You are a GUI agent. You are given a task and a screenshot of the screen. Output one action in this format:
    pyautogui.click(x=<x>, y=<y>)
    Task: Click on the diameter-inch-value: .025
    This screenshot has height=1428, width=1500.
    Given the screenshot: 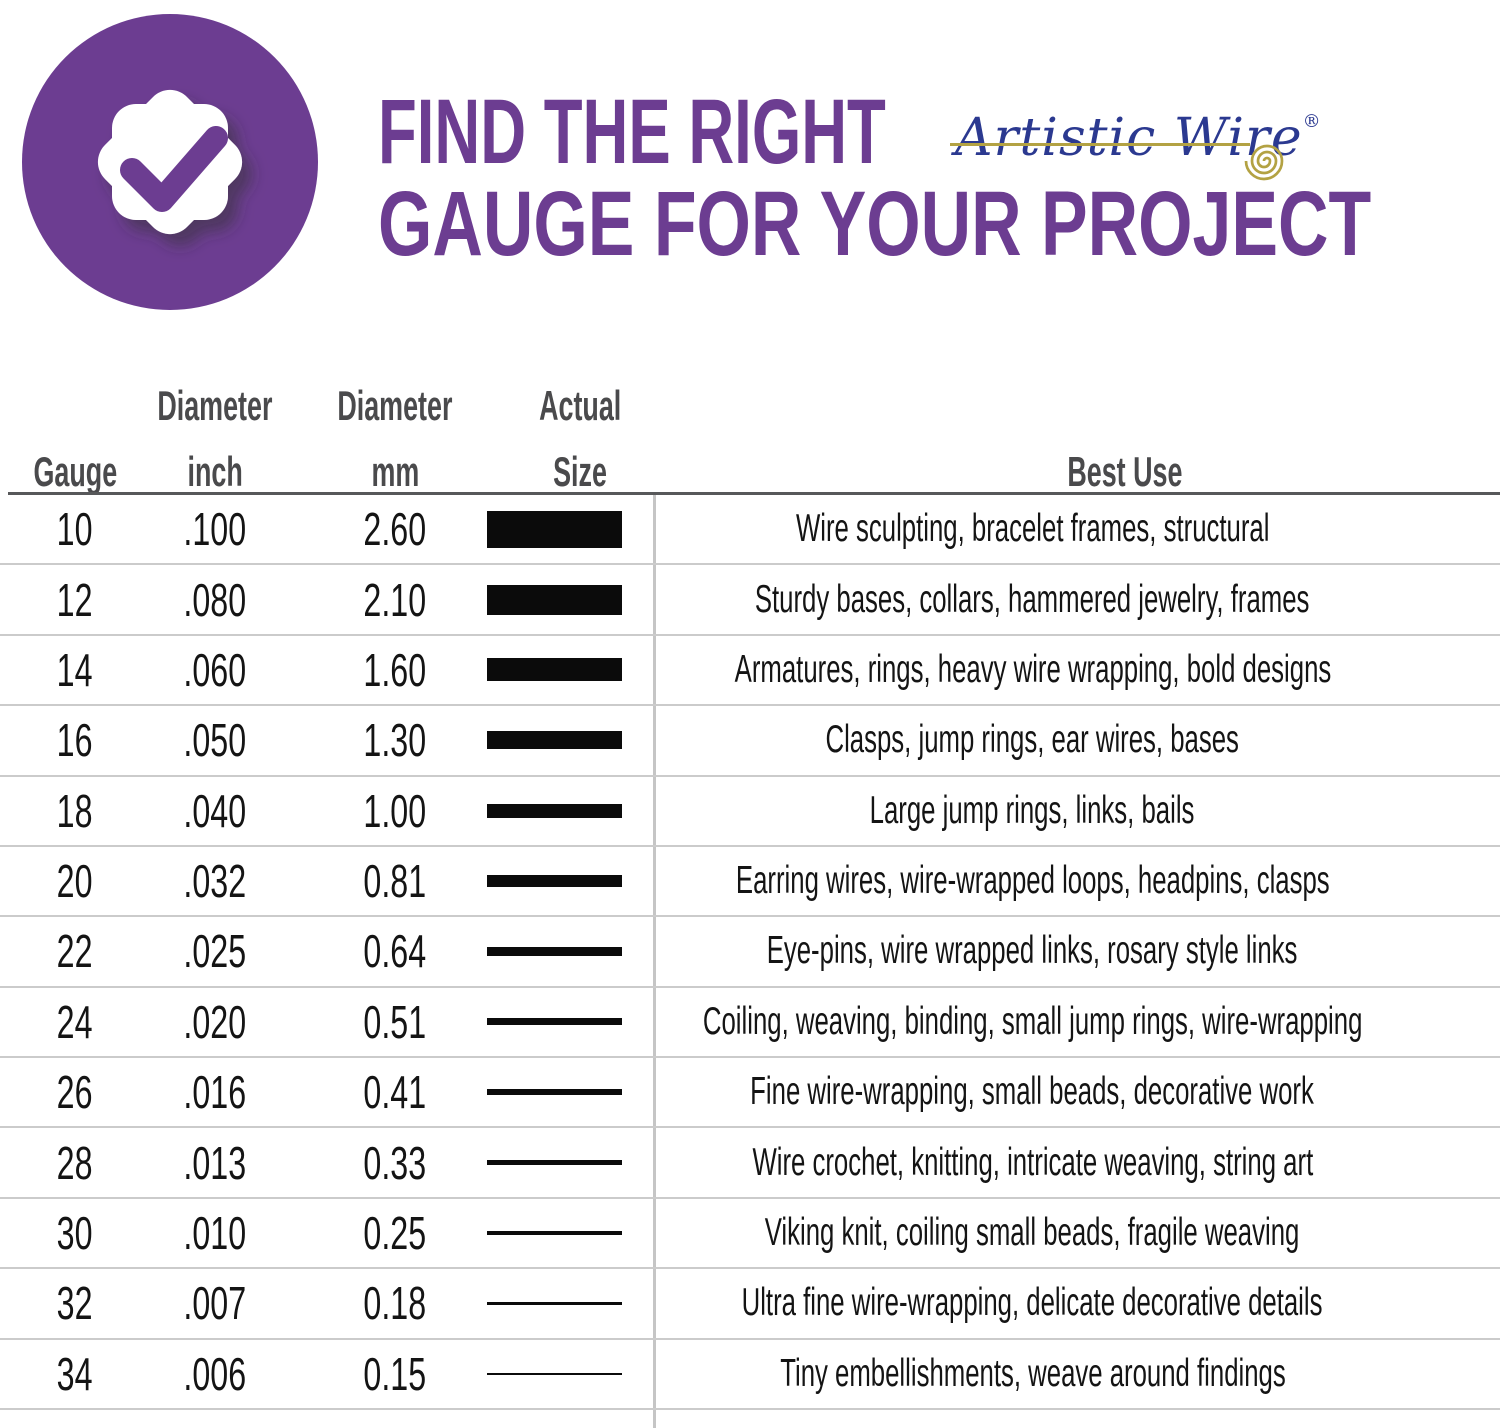 What is the action you would take?
    pyautogui.click(x=215, y=951)
    